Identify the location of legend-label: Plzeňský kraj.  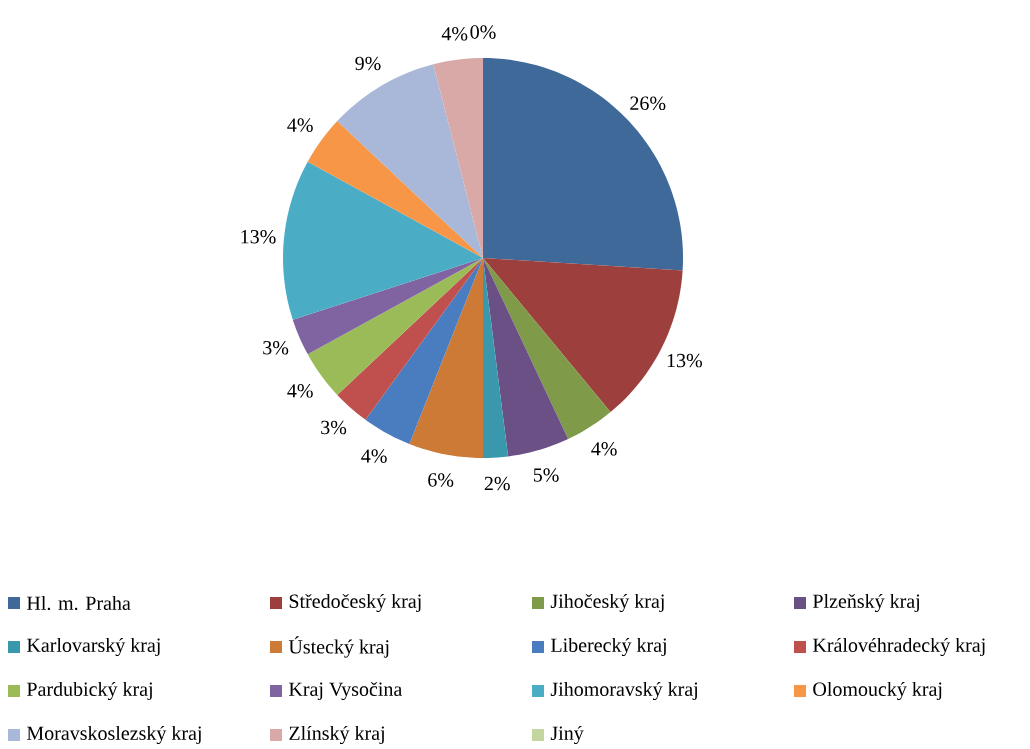
(866, 603).